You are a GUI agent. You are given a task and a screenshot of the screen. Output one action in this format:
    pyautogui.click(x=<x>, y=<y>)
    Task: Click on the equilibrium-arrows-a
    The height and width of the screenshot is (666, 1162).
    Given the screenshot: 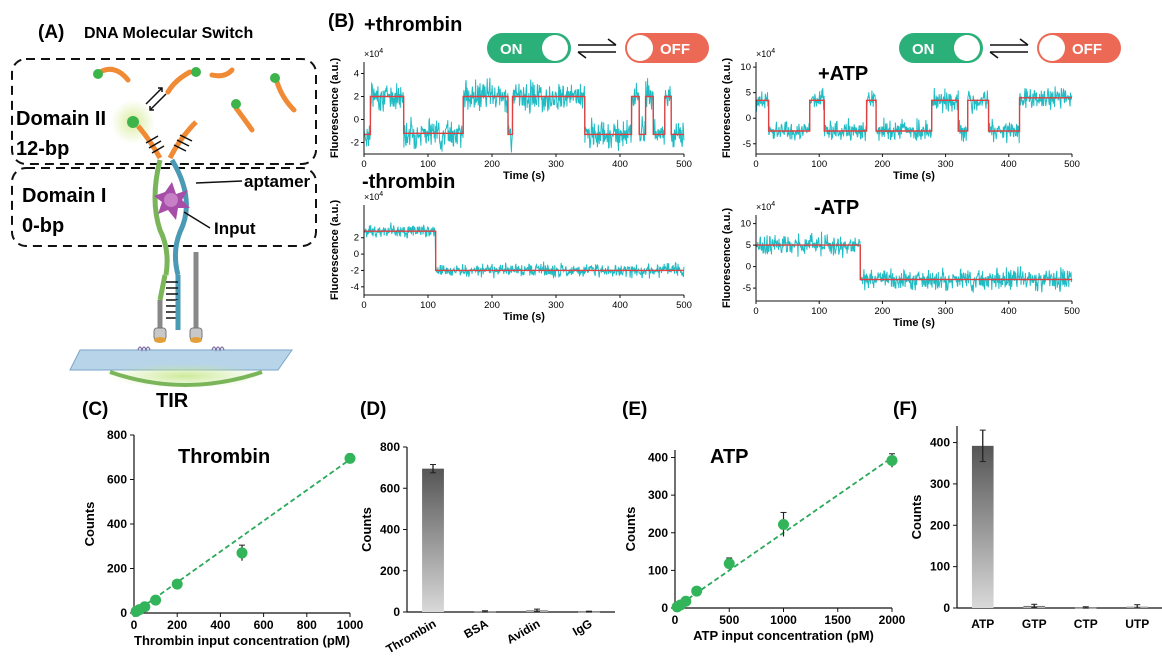 What is the action you would take?
    pyautogui.click(x=156, y=99)
    